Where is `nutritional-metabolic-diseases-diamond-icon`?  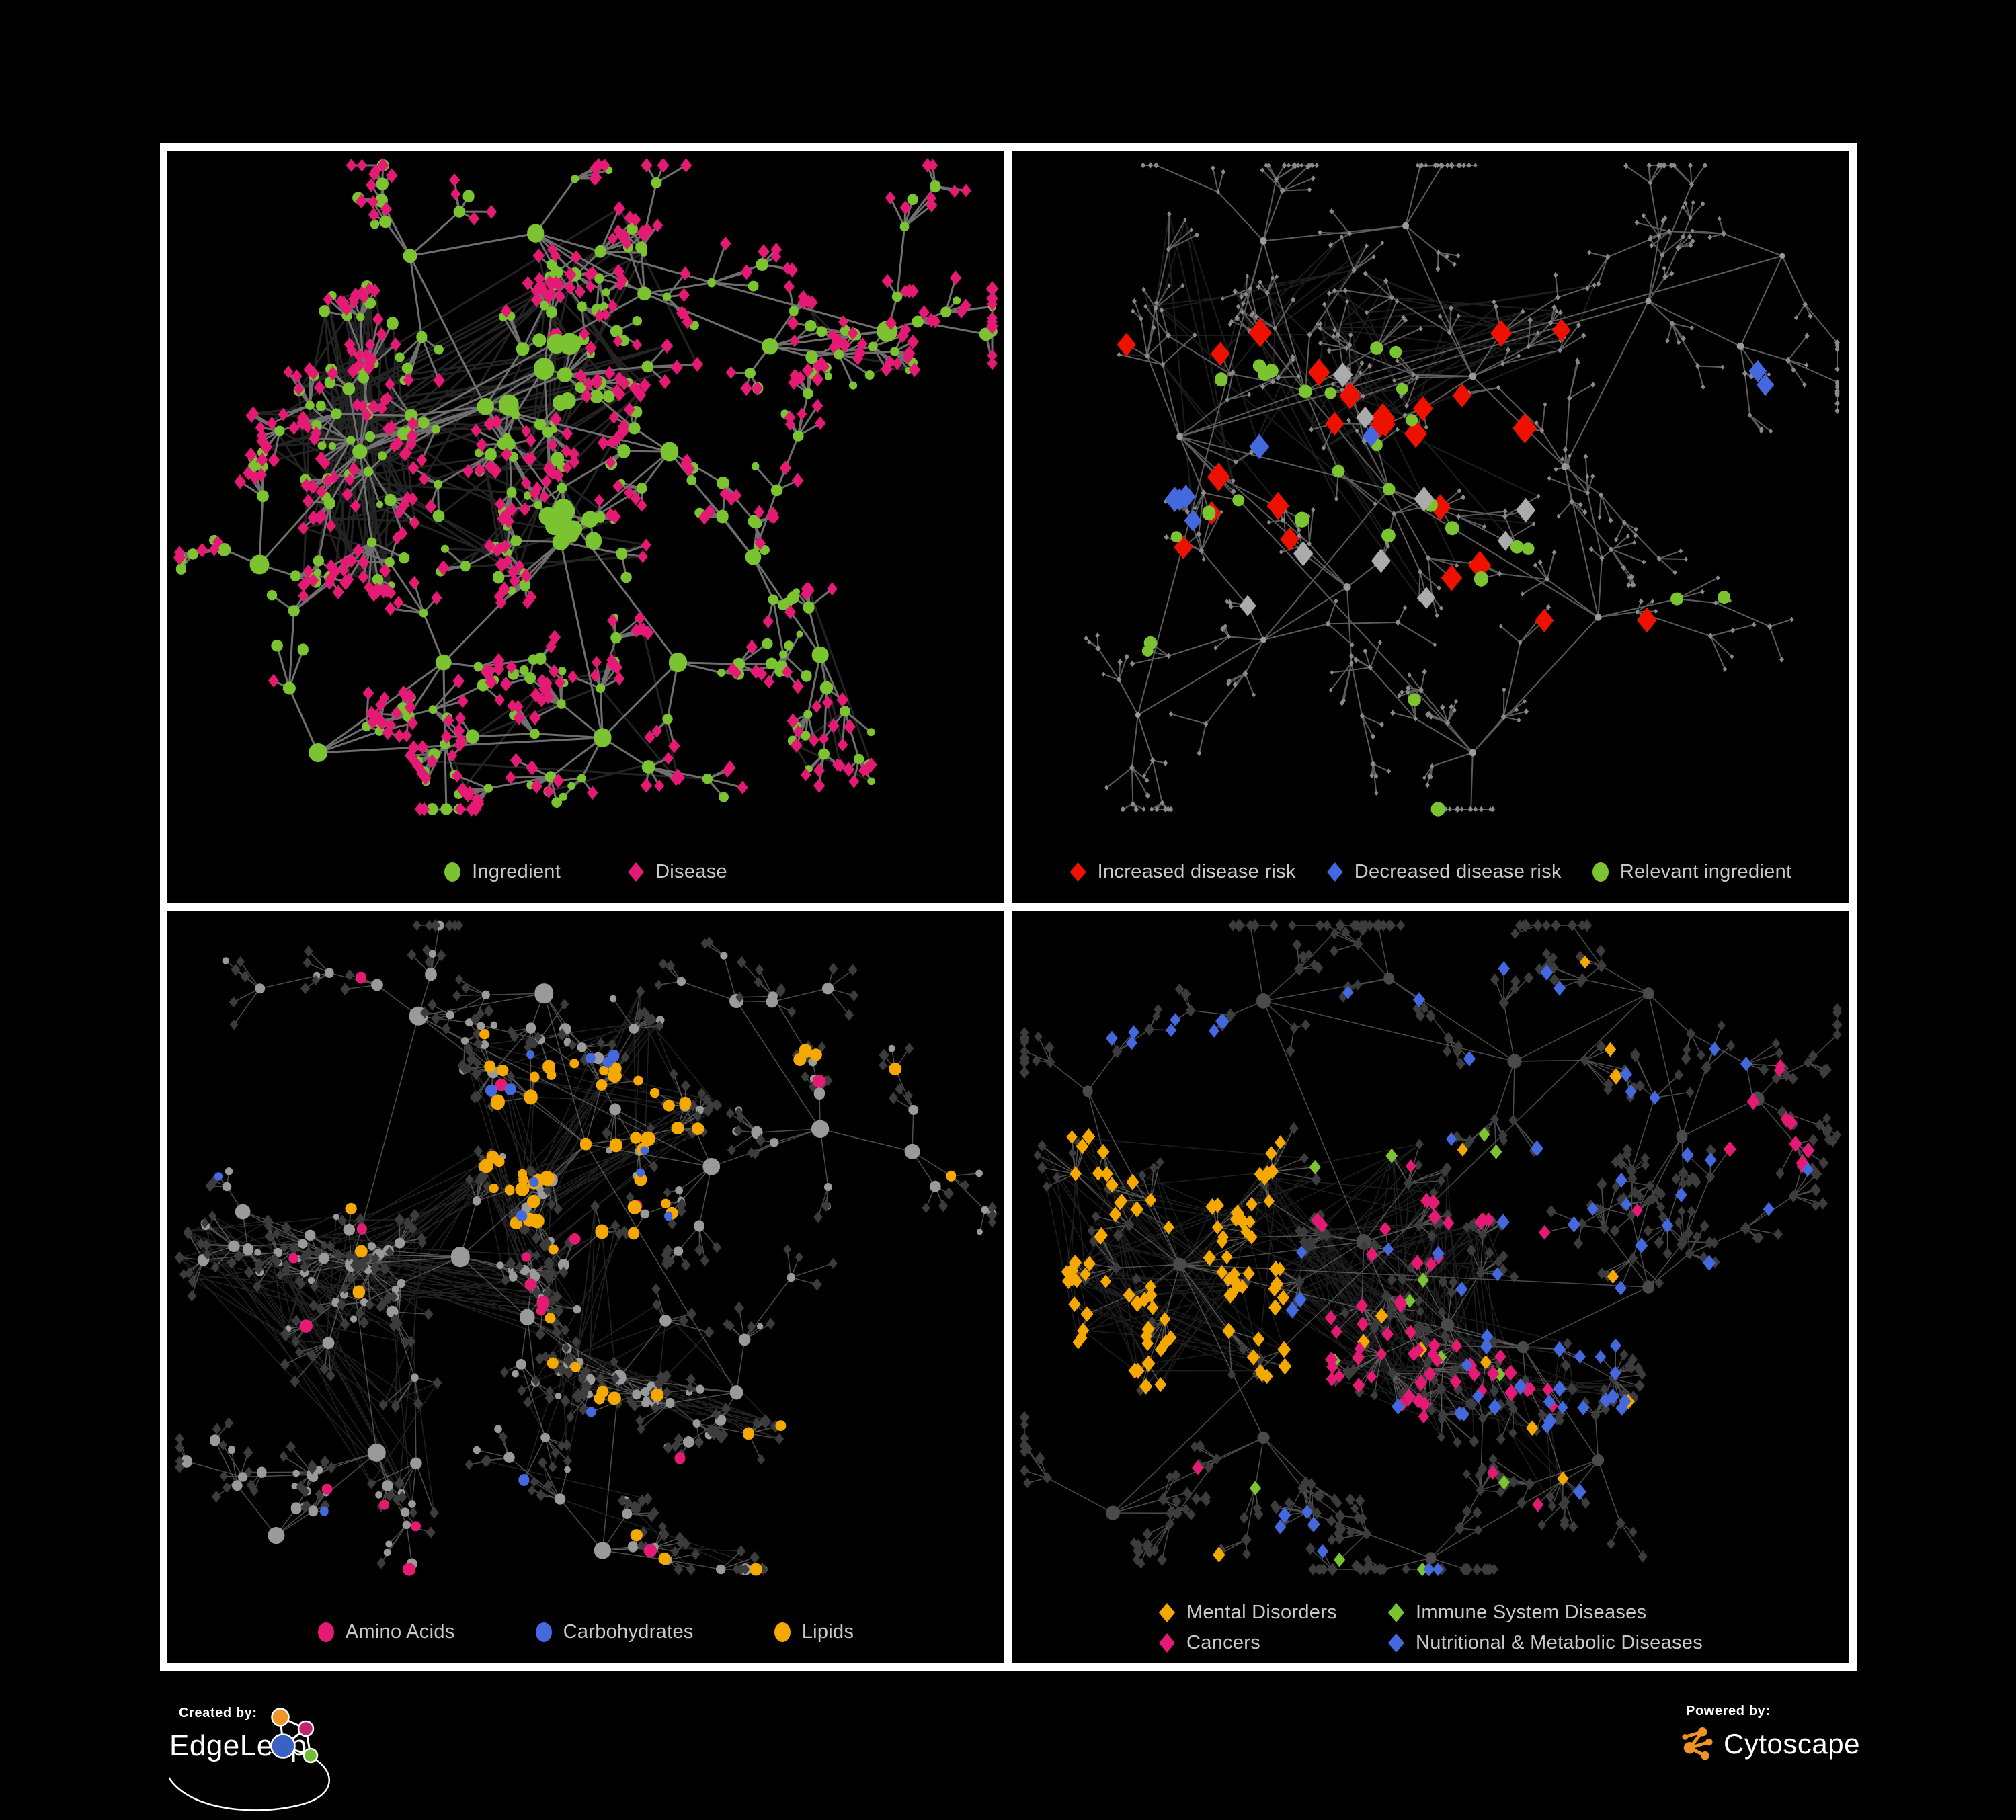
nutritional-metabolic-diseases-diamond-icon is located at coordinates (1395, 1643).